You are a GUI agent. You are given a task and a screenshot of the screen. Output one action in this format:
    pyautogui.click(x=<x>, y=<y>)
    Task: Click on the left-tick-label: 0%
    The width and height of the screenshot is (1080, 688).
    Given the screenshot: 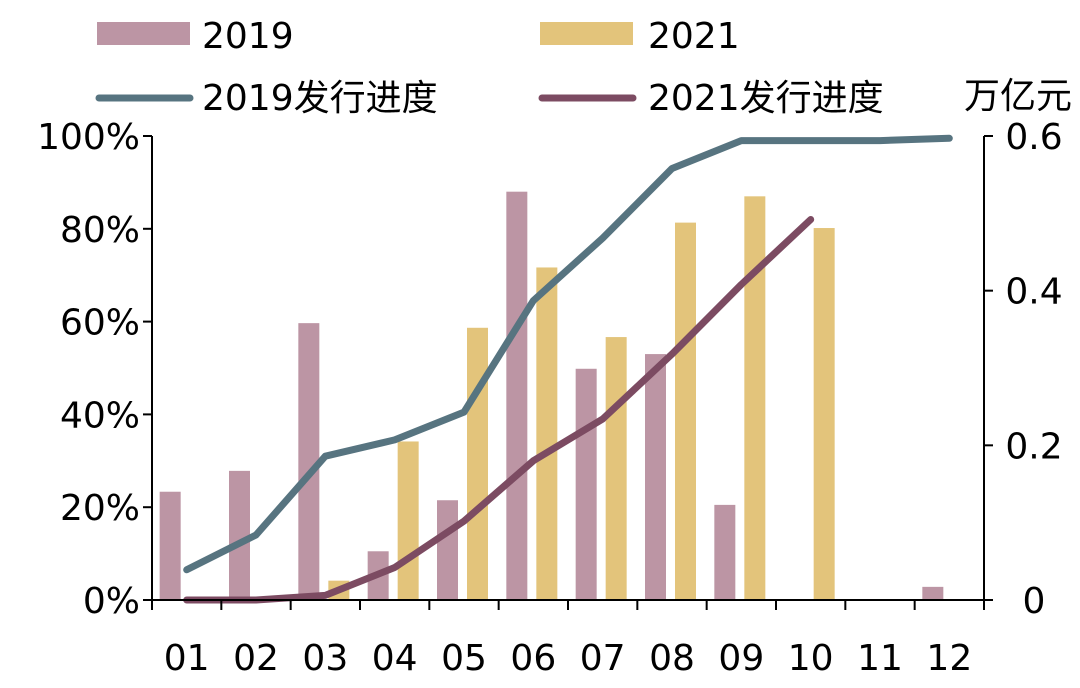 What is the action you would take?
    pyautogui.click(x=111, y=601)
    